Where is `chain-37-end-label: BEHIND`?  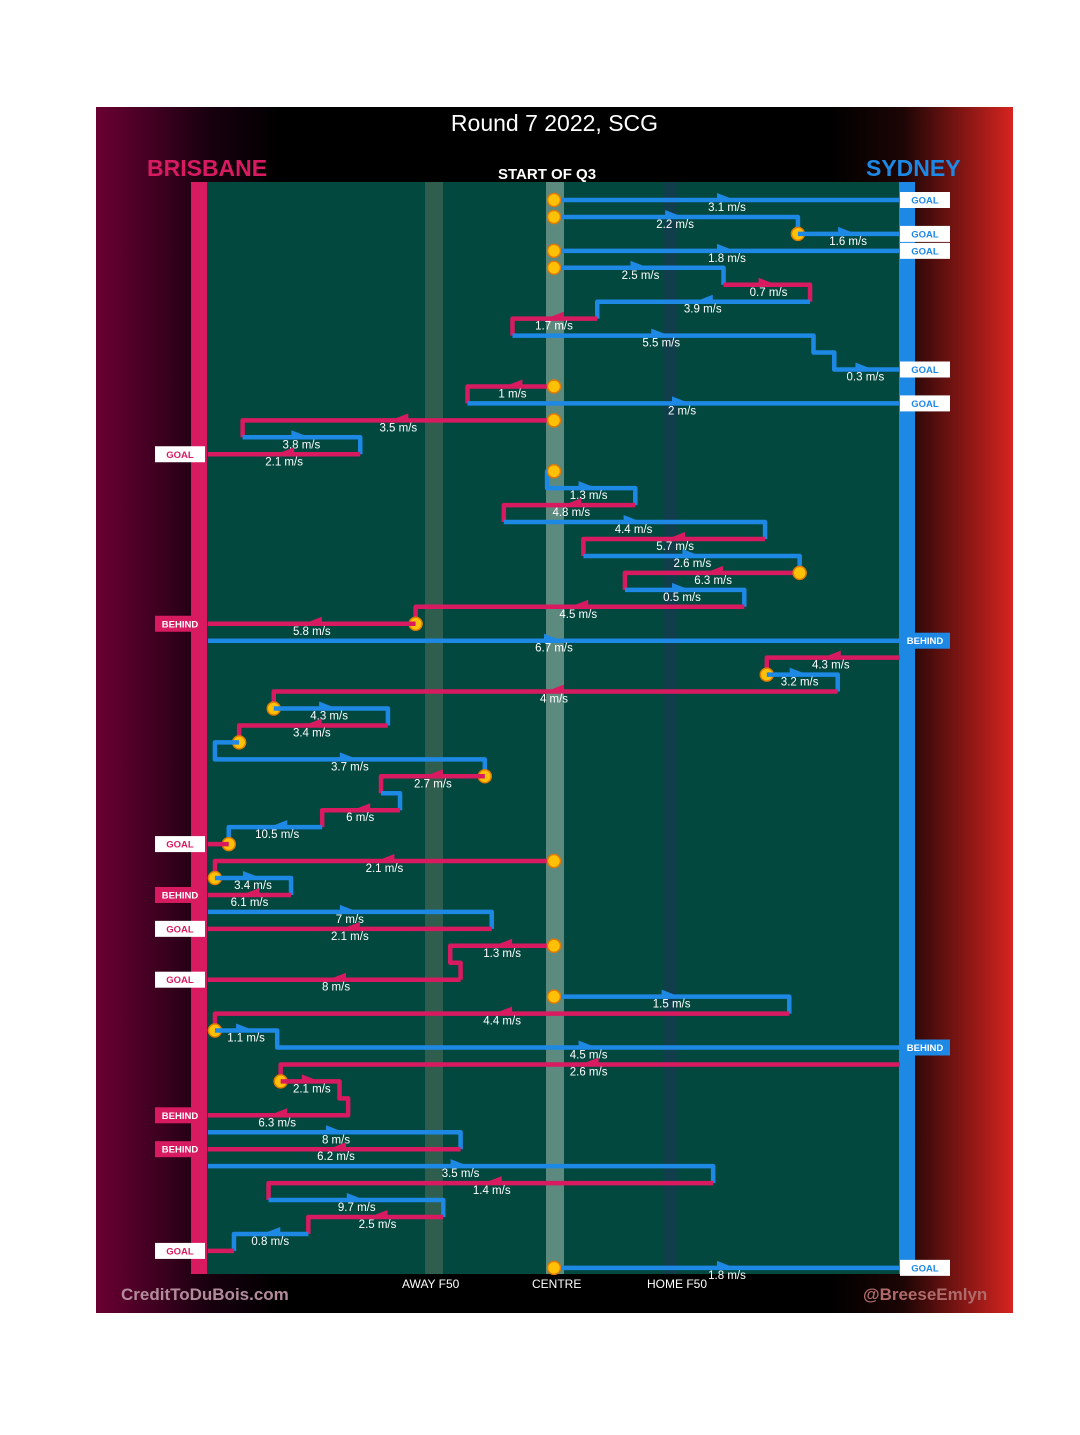
chain-37-end-label: BEHIND is located at coordinates (180, 895).